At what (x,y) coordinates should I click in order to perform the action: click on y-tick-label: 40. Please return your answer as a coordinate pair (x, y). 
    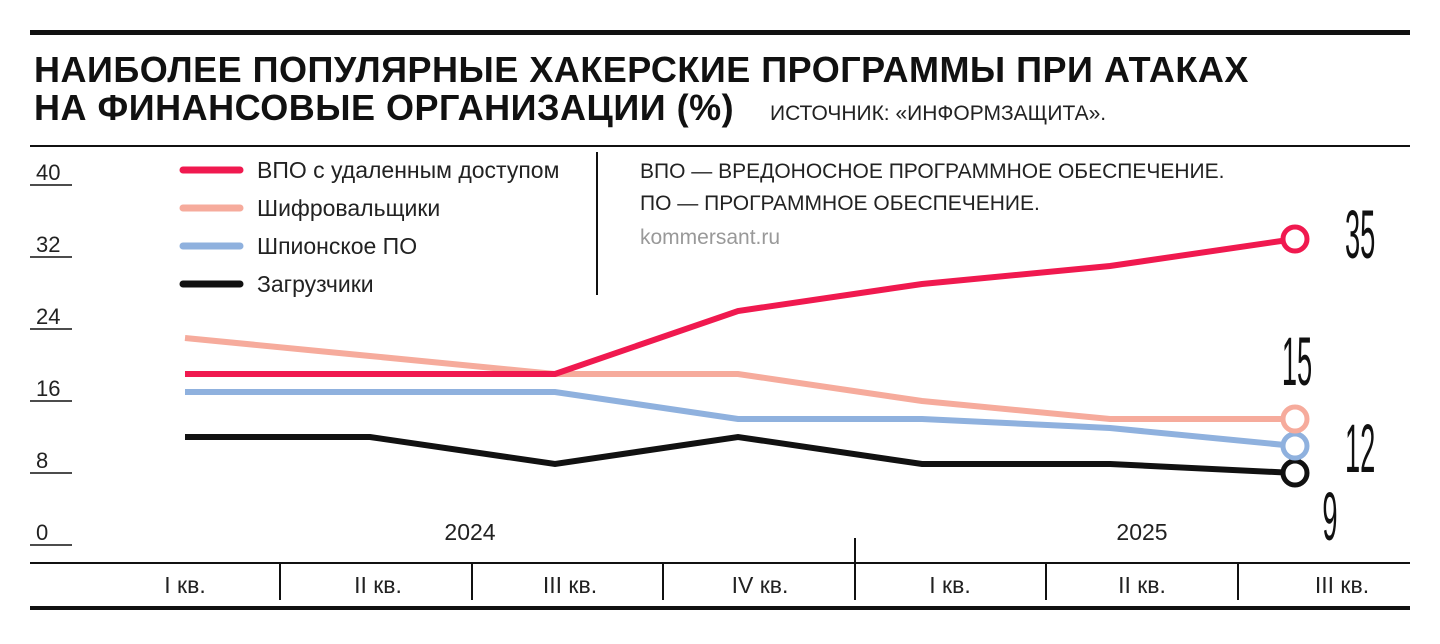
    Looking at the image, I should click on (48, 172).